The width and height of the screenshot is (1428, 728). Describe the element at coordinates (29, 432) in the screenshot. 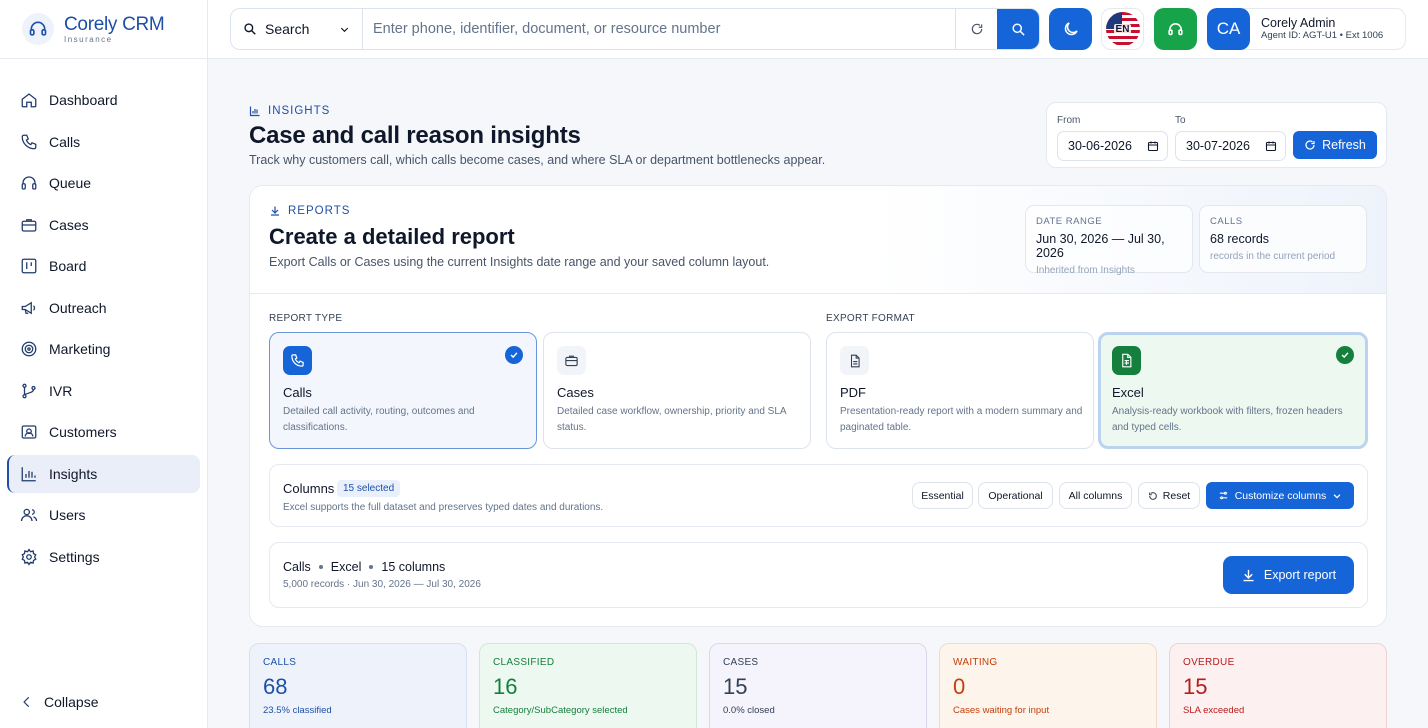

I see `contact-card-icon` at that location.